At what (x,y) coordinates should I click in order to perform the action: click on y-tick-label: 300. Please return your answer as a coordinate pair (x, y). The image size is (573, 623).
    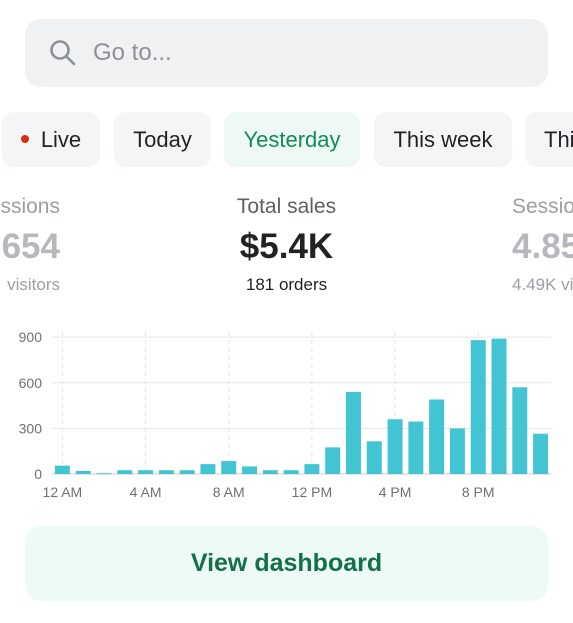
    Looking at the image, I should click on (31, 428).